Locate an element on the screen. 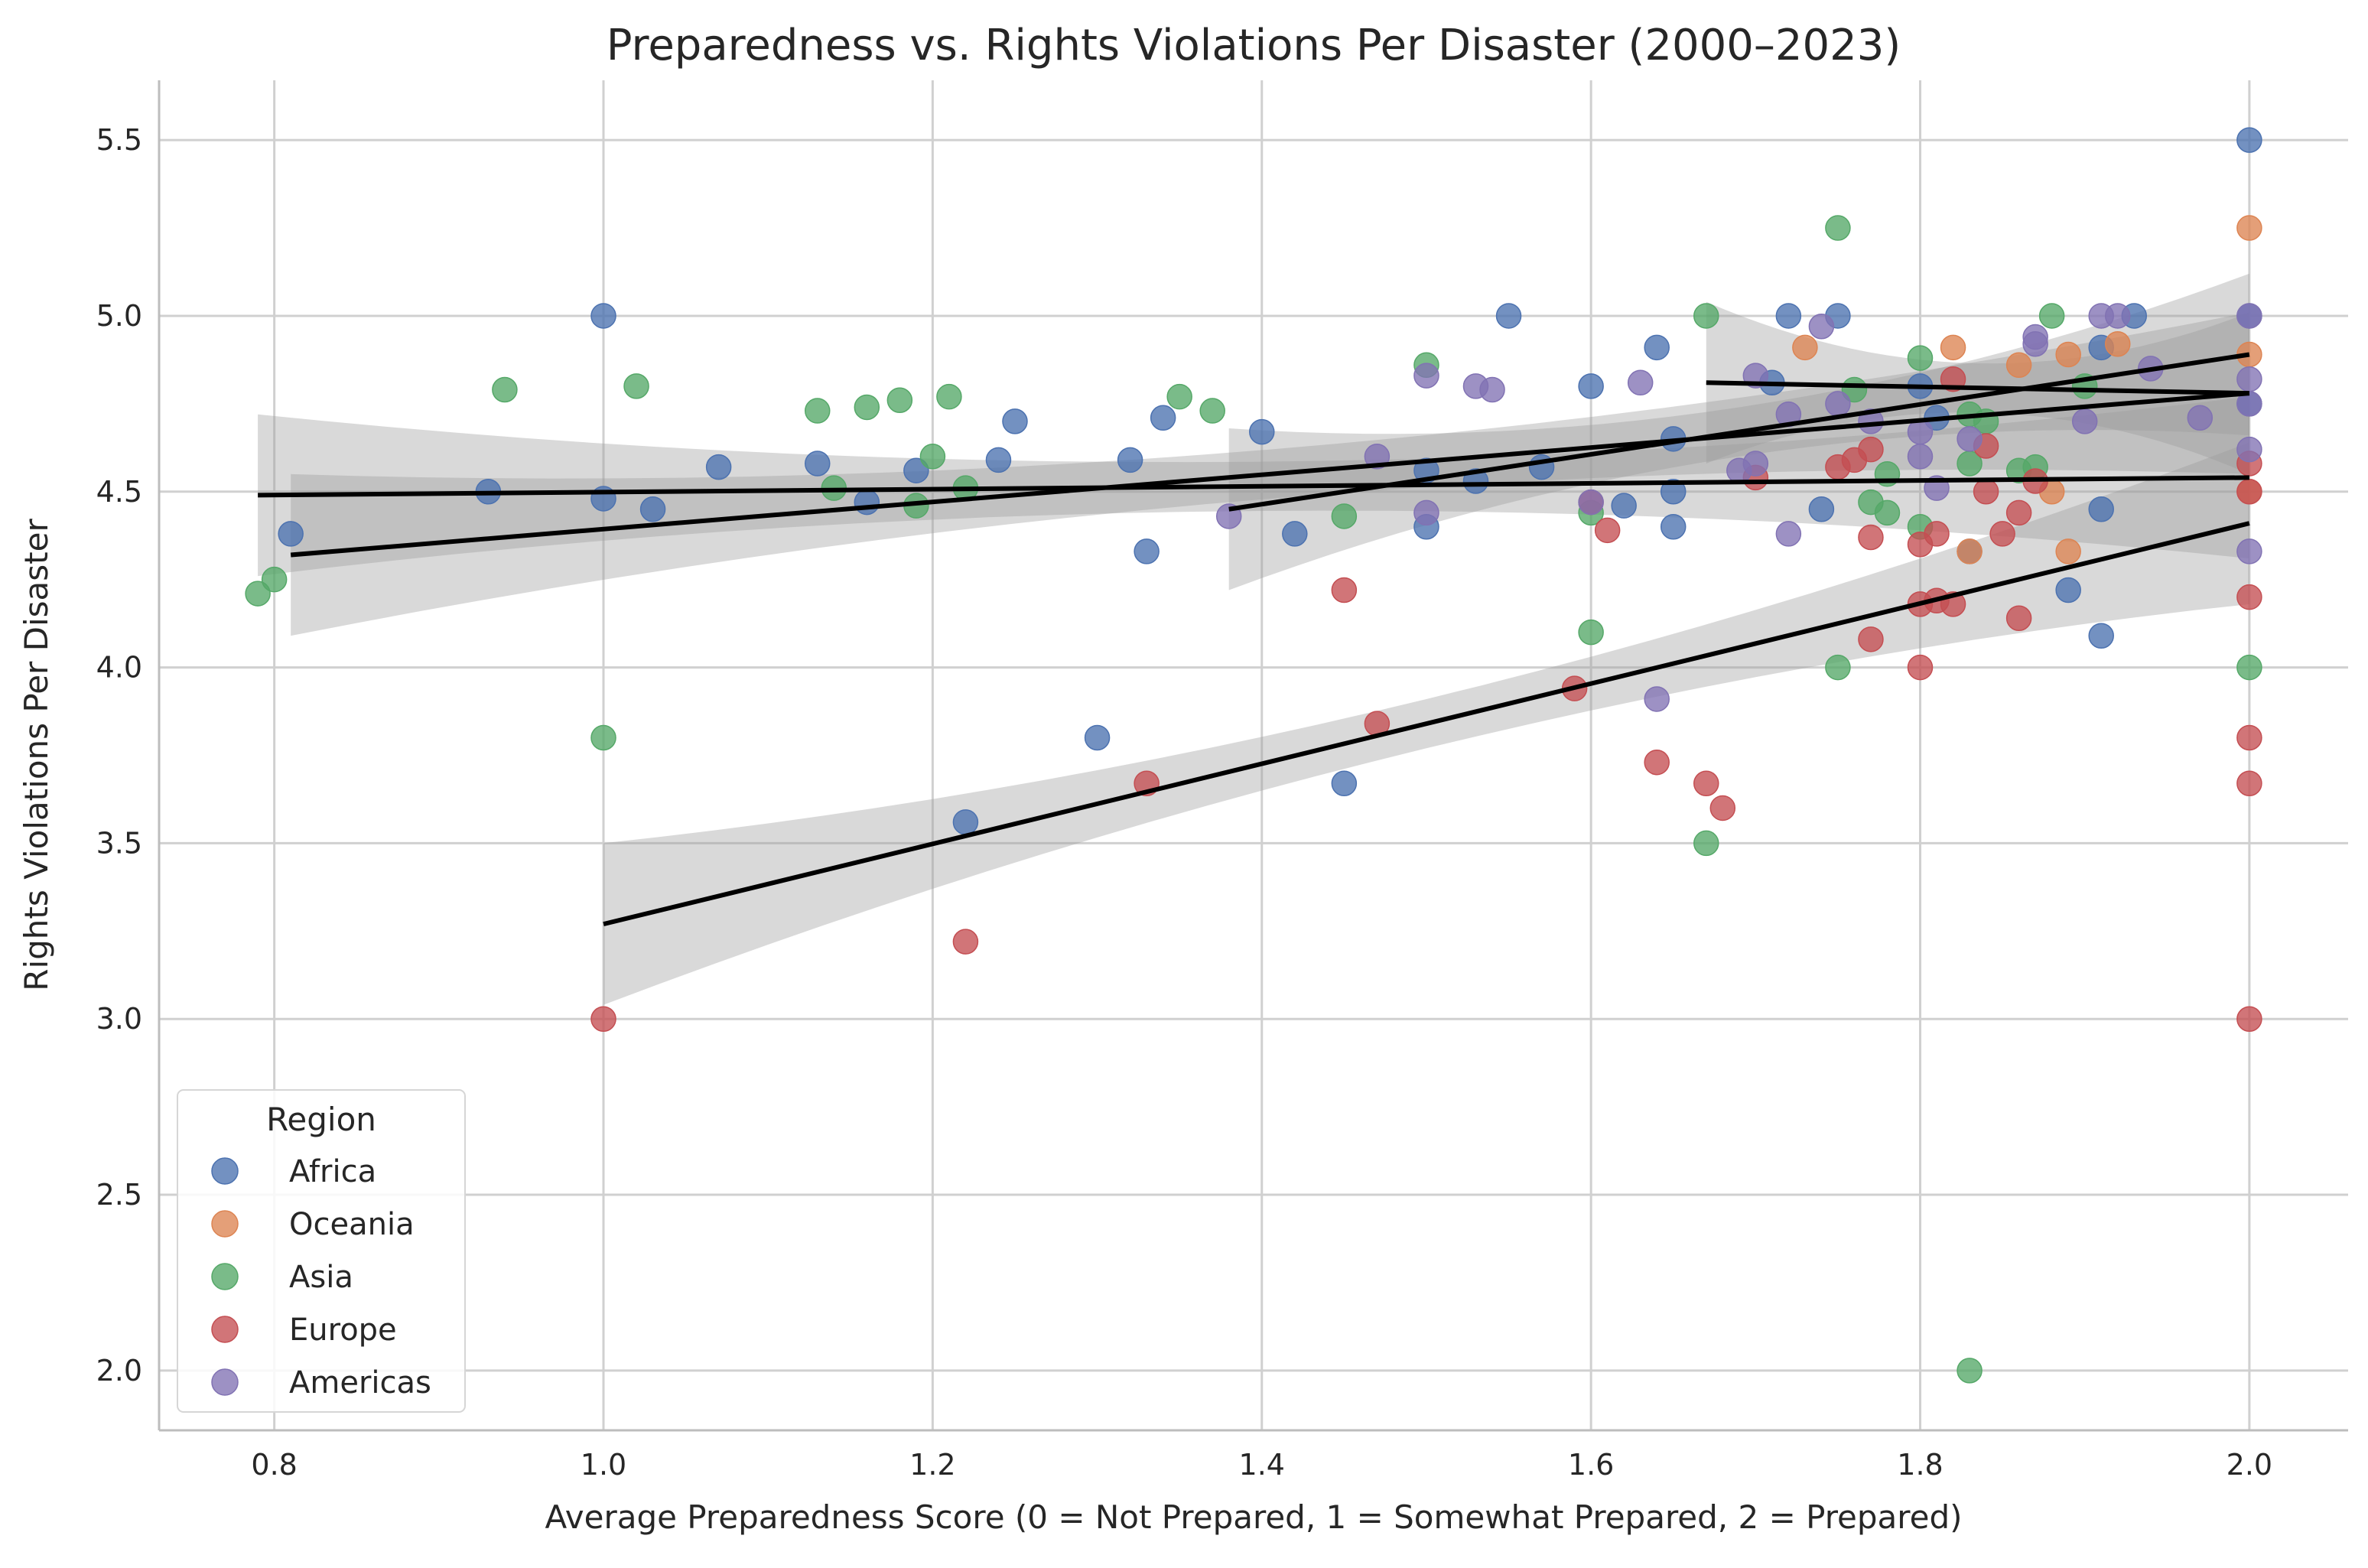 This screenshot has height=1568, width=2368. legend-marker-oceania is located at coordinates (225, 1224).